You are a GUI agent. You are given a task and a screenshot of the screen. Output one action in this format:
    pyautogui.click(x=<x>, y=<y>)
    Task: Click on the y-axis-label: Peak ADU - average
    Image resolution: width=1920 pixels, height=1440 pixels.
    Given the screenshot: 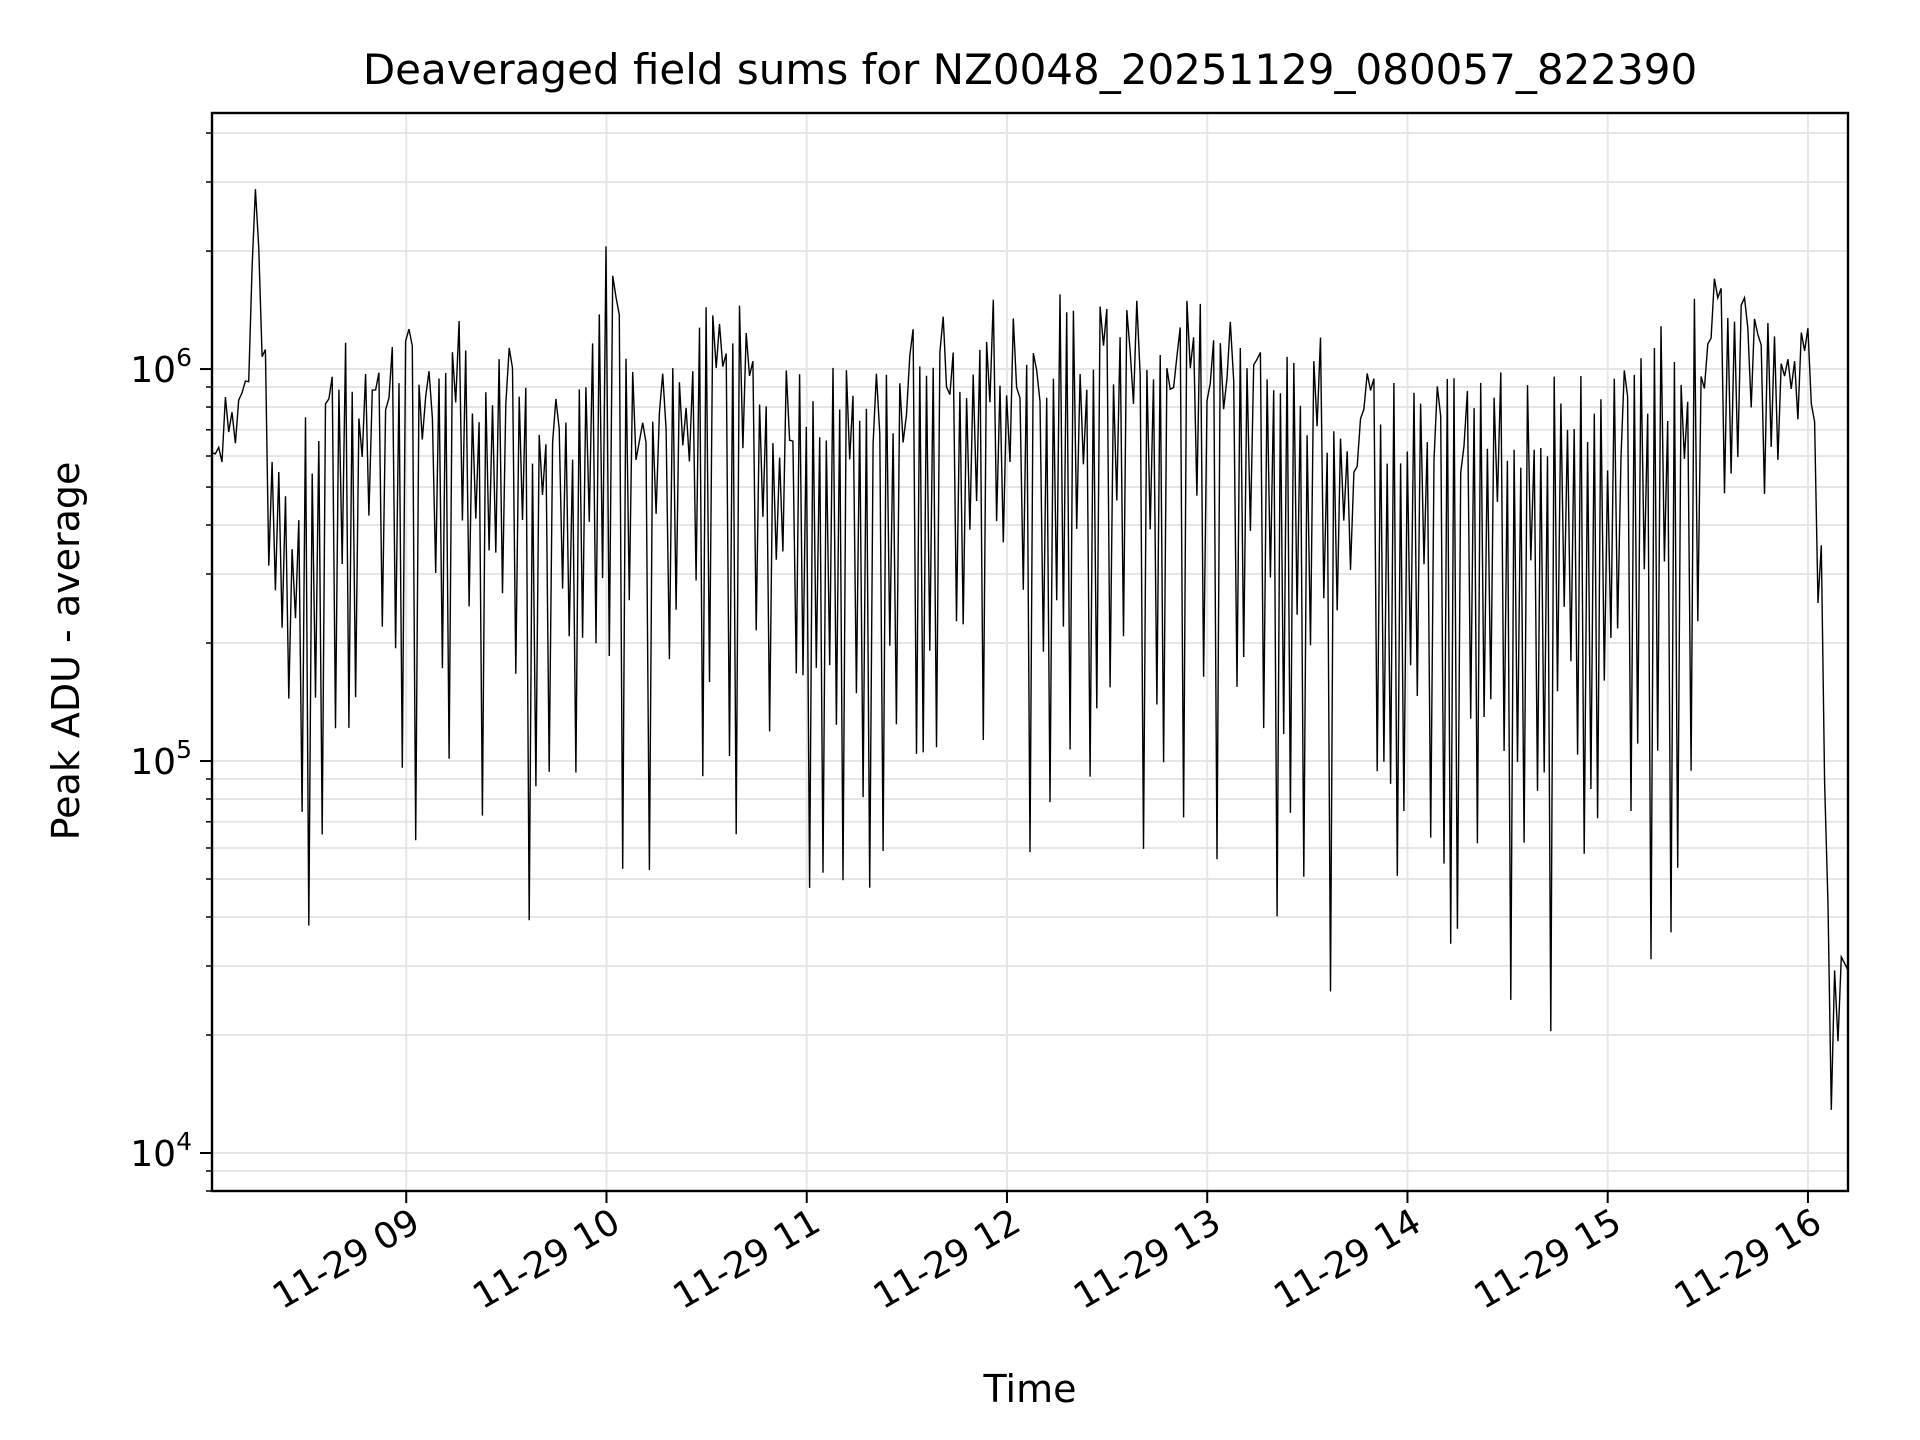 What is the action you would take?
    pyautogui.click(x=66, y=651)
    